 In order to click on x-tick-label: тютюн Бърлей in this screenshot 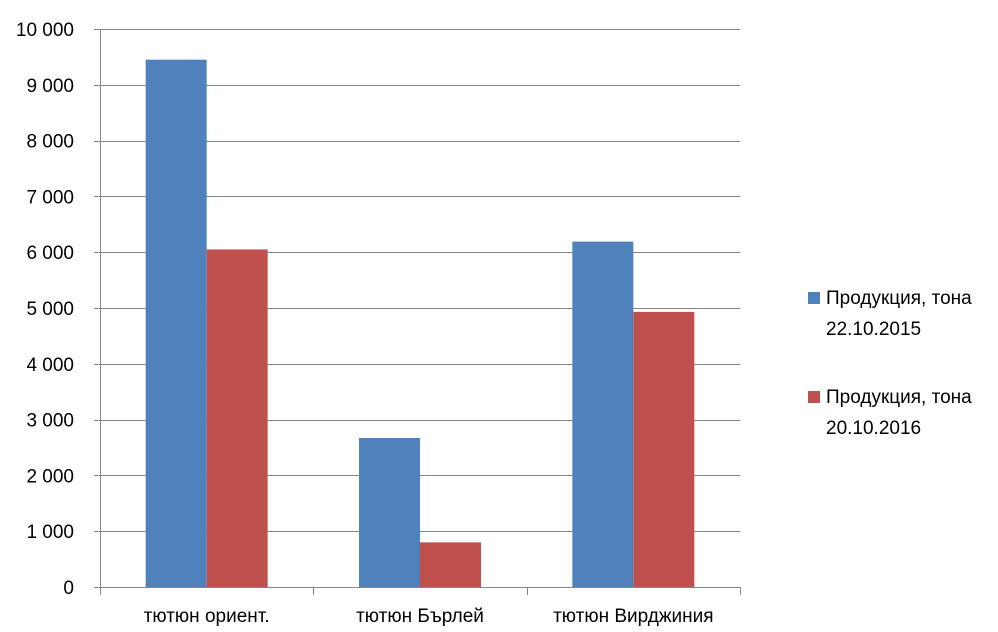, I will do `click(420, 616)`.